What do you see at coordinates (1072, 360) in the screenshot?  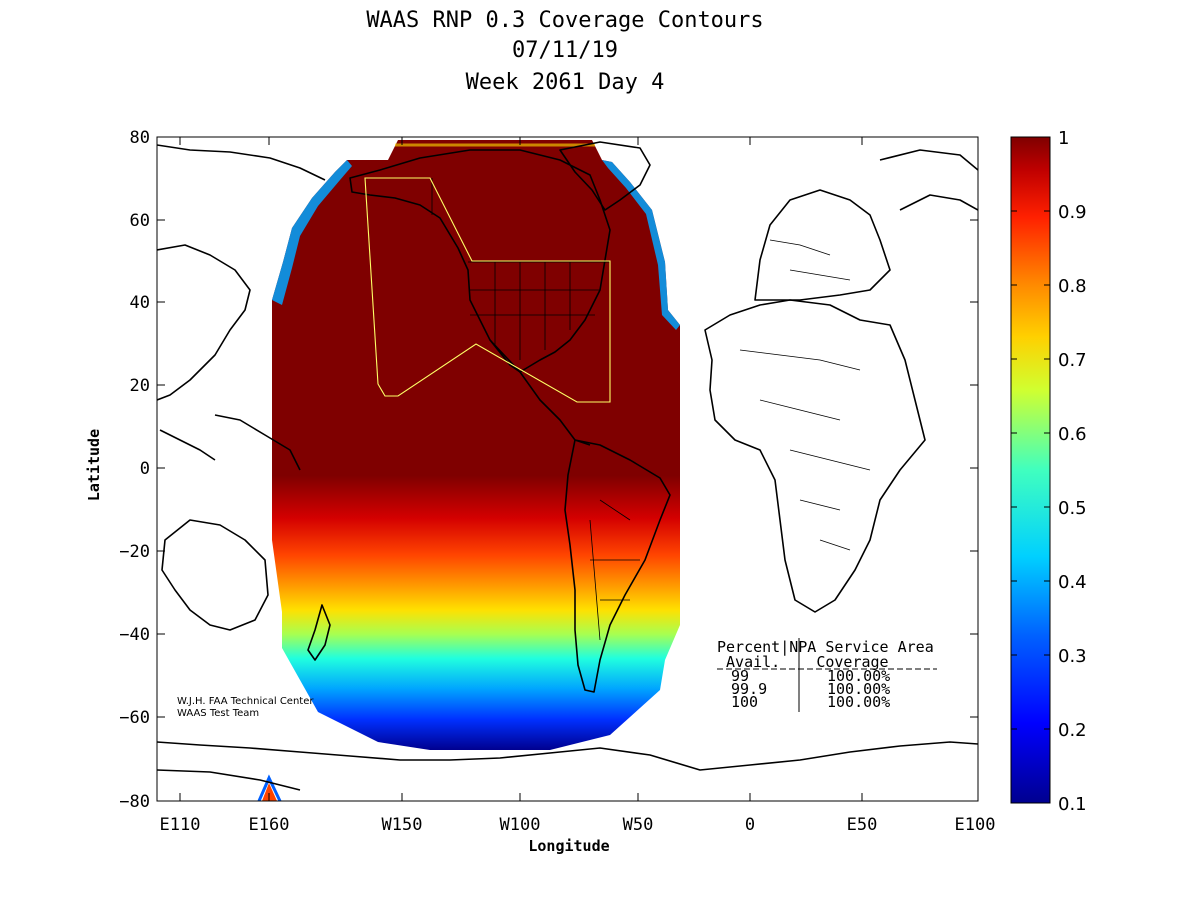 I see `colorbar-tick-label: 0.7` at bounding box center [1072, 360].